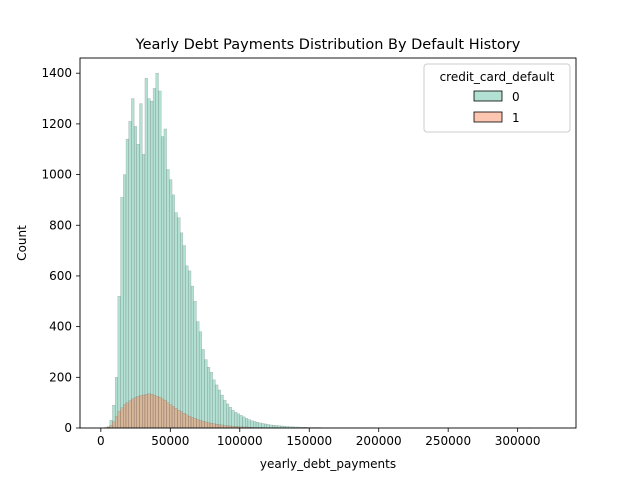 Image resolution: width=640 pixels, height=480 pixels. I want to click on y-tick-label: 1200, so click(56, 124).